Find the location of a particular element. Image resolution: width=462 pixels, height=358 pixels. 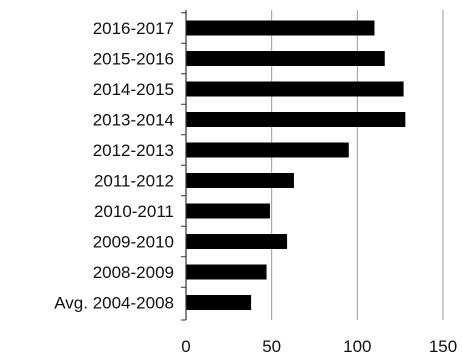

x-tick-label-50: 50 is located at coordinates (271, 346).